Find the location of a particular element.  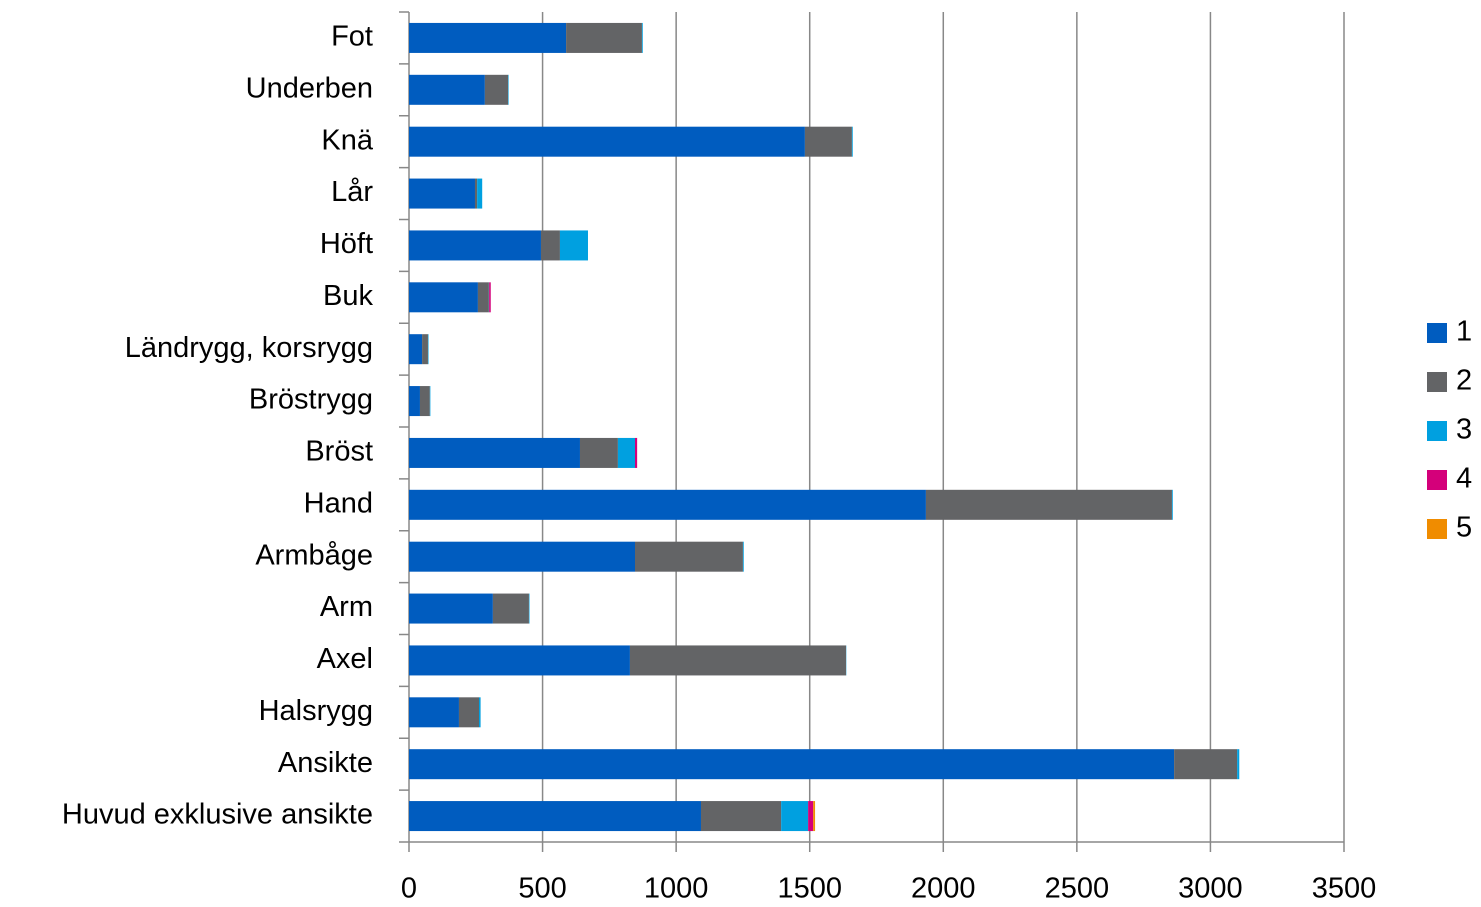

y-tick-label: Hand is located at coordinates (338, 503).